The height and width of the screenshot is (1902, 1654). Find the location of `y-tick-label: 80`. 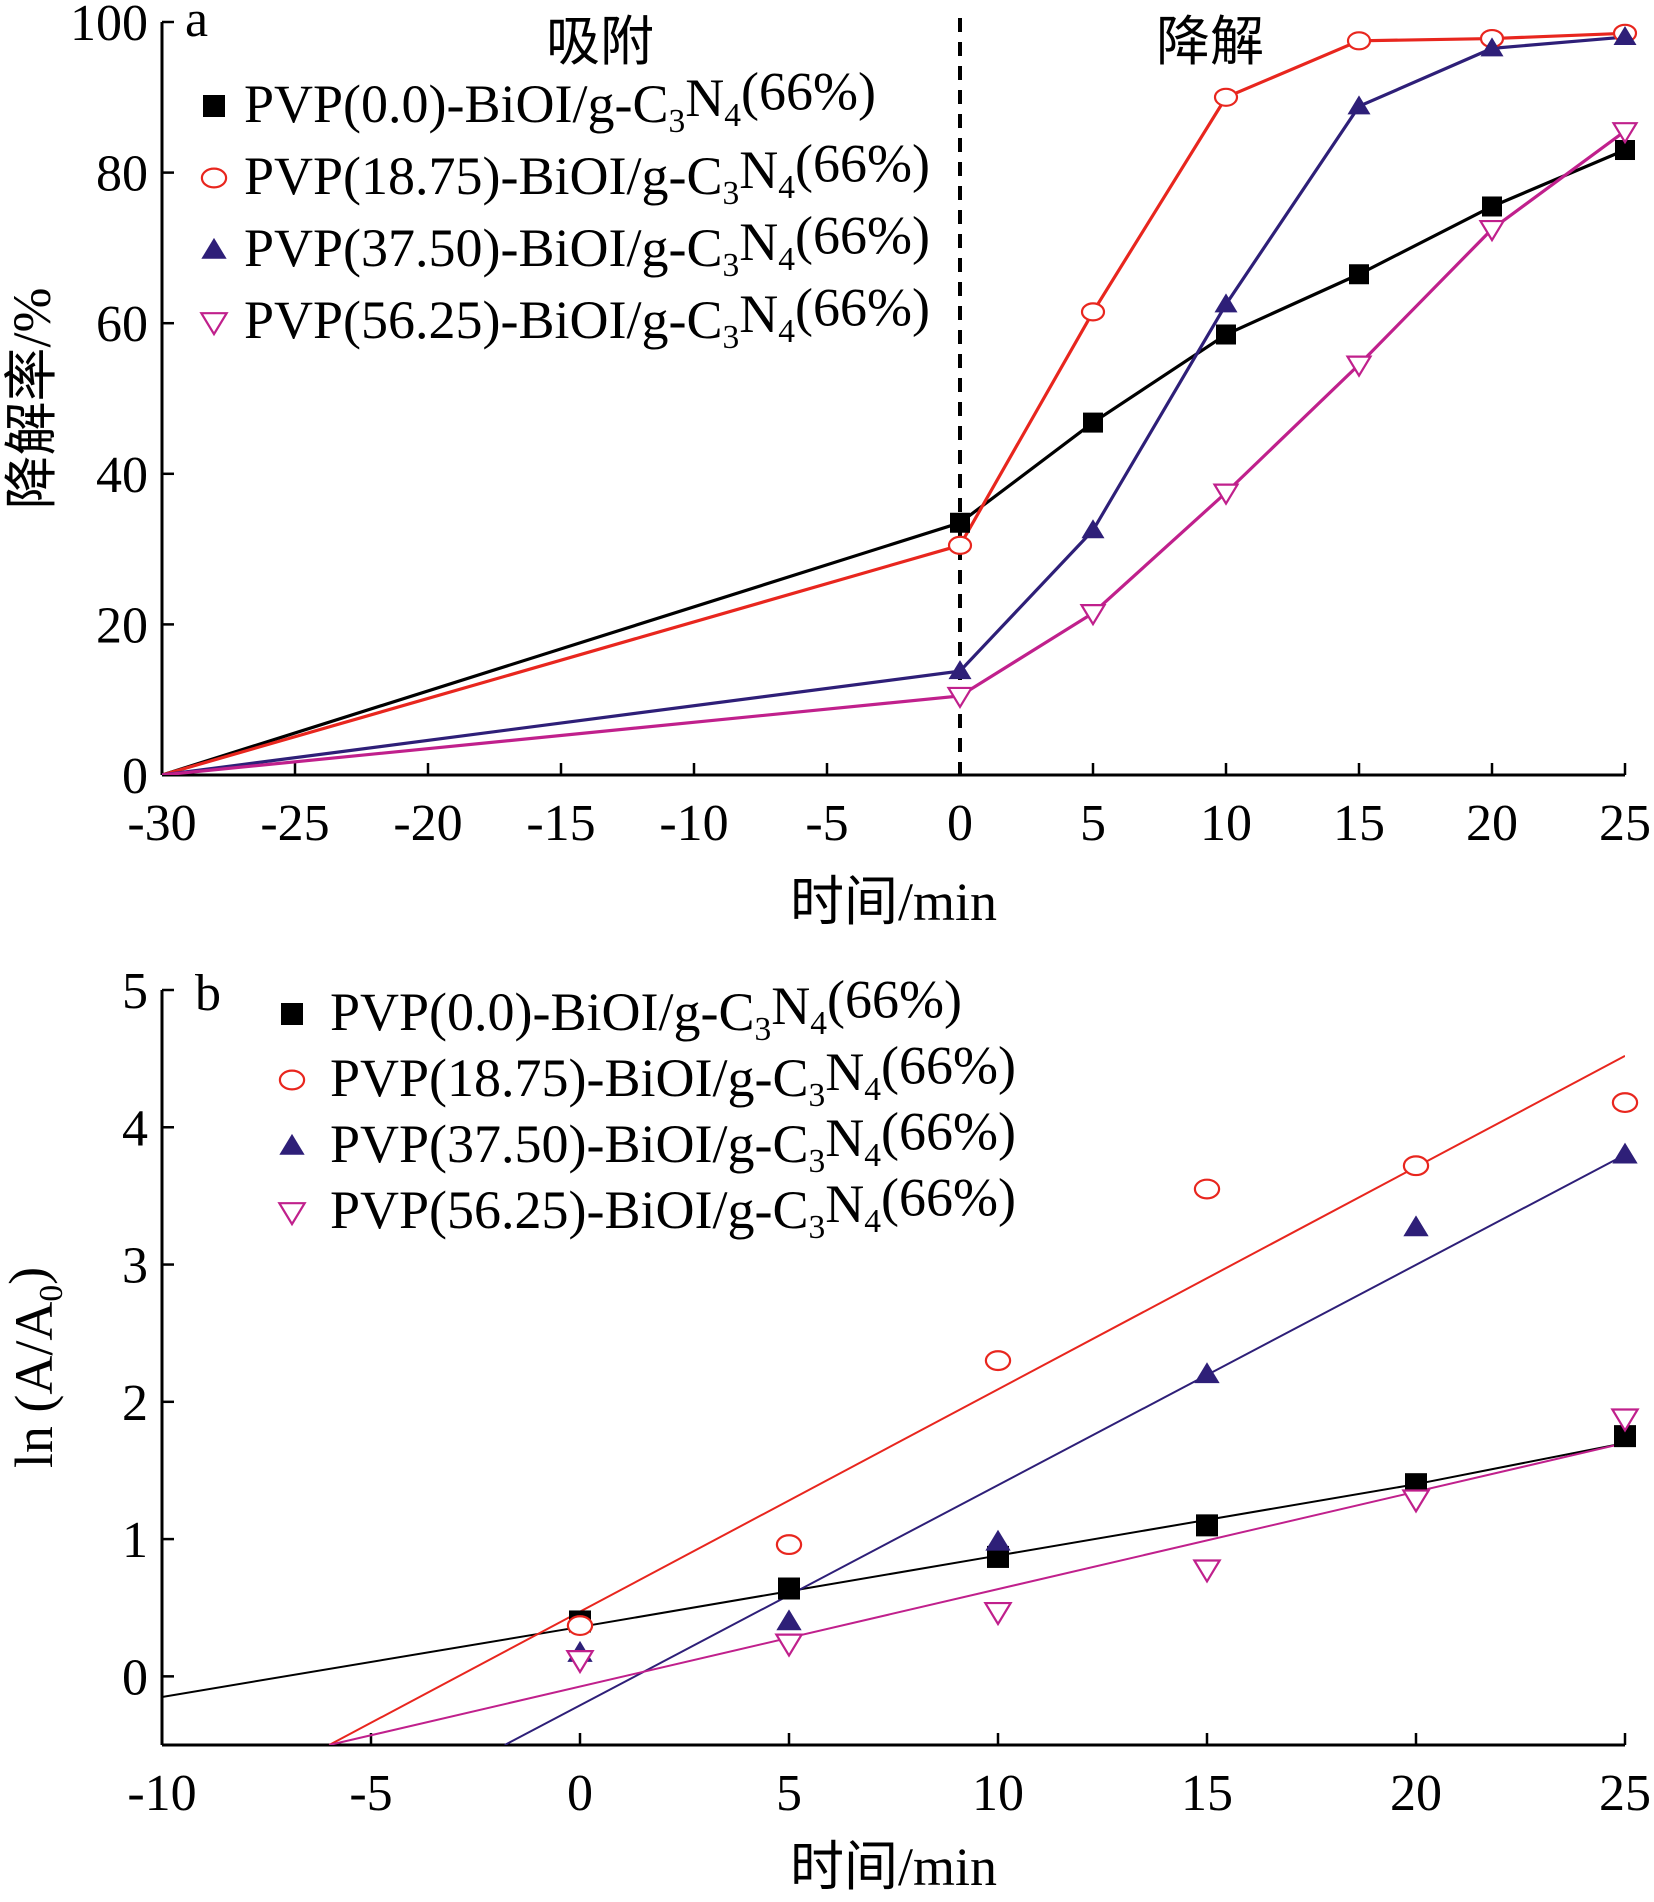

y-tick-label: 80 is located at coordinates (122, 174).